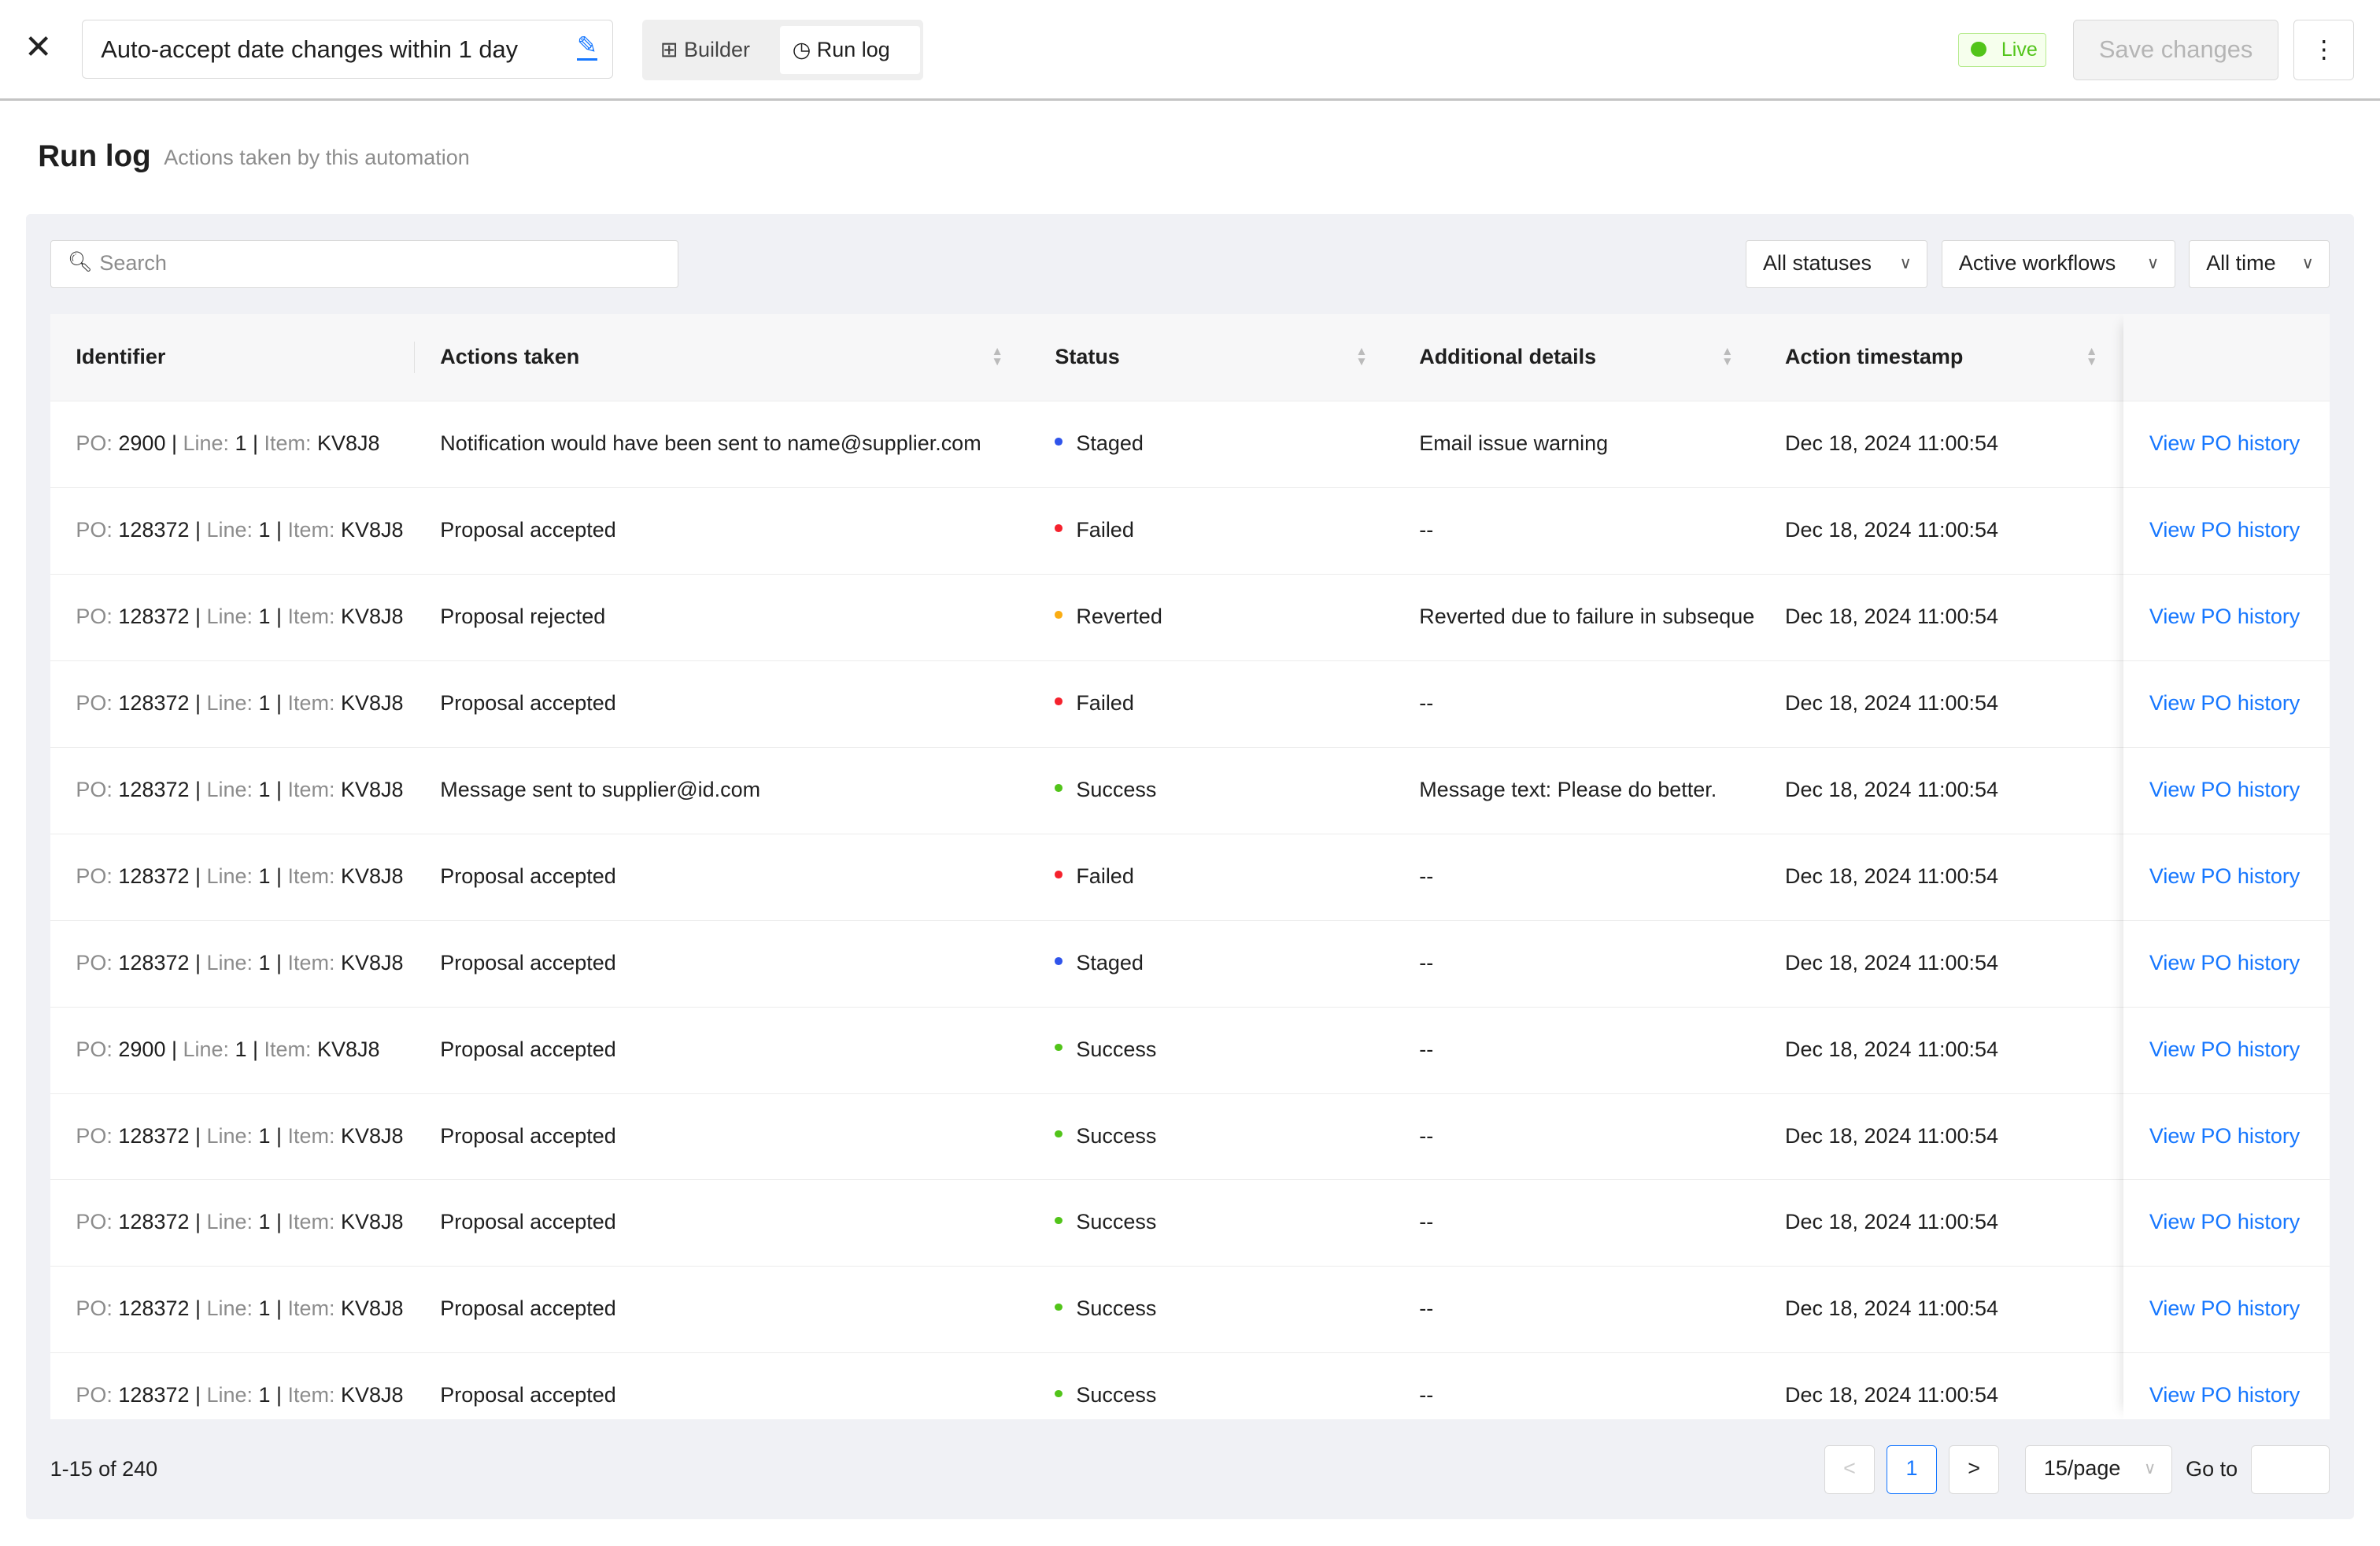 This screenshot has width=2380, height=1546. What do you see at coordinates (801, 49) in the screenshot?
I see `history-clock-icon: ◷` at bounding box center [801, 49].